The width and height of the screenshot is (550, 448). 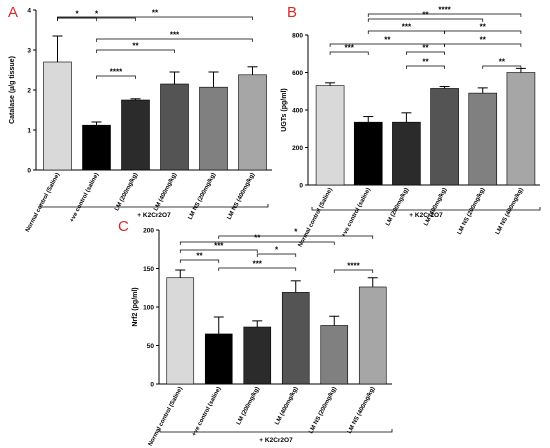 What do you see at coordinates (148, 269) in the screenshot?
I see `y-tick-label: 150` at bounding box center [148, 269].